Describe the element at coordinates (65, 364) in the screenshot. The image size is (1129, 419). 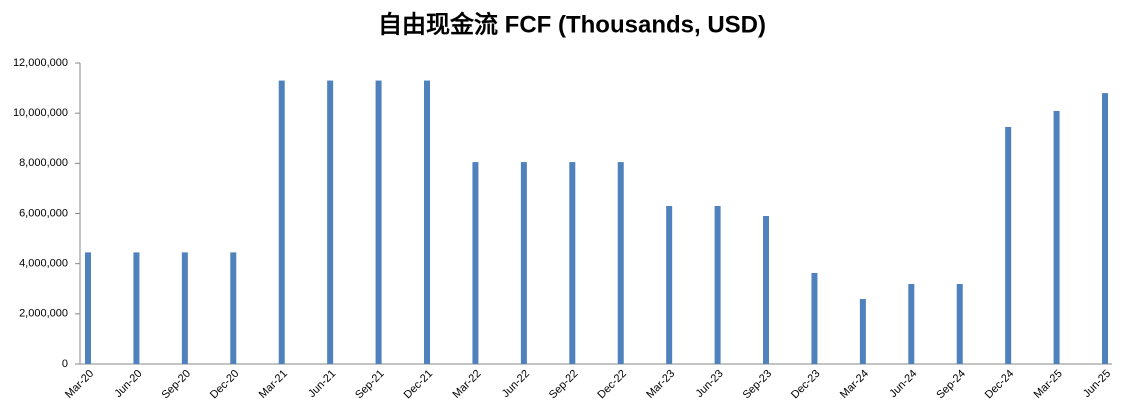
I see `y-tick-label: 0` at that location.